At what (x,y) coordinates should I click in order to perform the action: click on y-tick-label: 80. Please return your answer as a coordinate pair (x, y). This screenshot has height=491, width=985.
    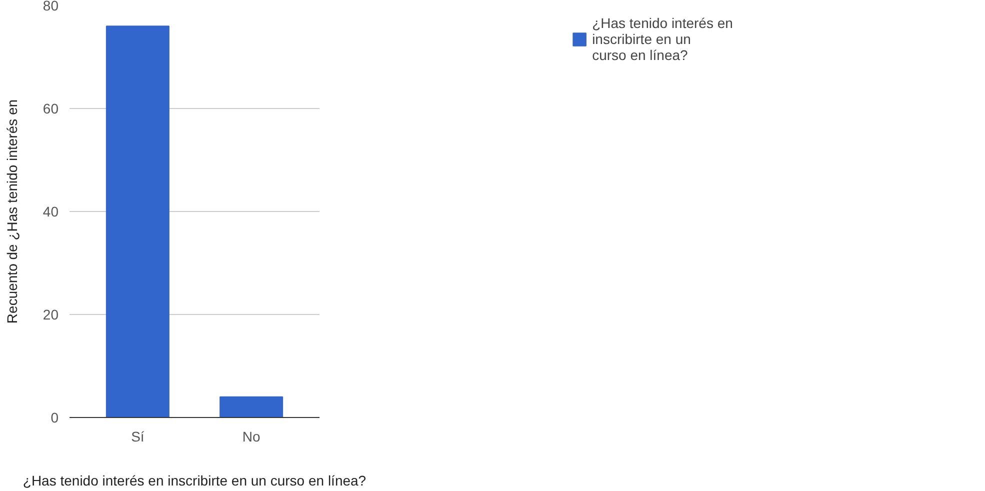
    Looking at the image, I should click on (50, 7).